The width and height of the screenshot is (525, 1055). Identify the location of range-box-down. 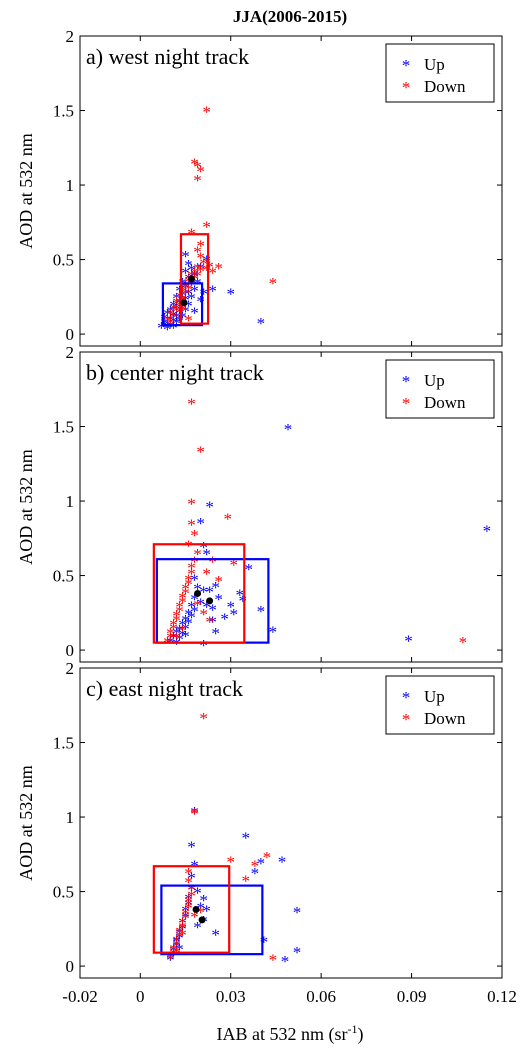
(191, 909).